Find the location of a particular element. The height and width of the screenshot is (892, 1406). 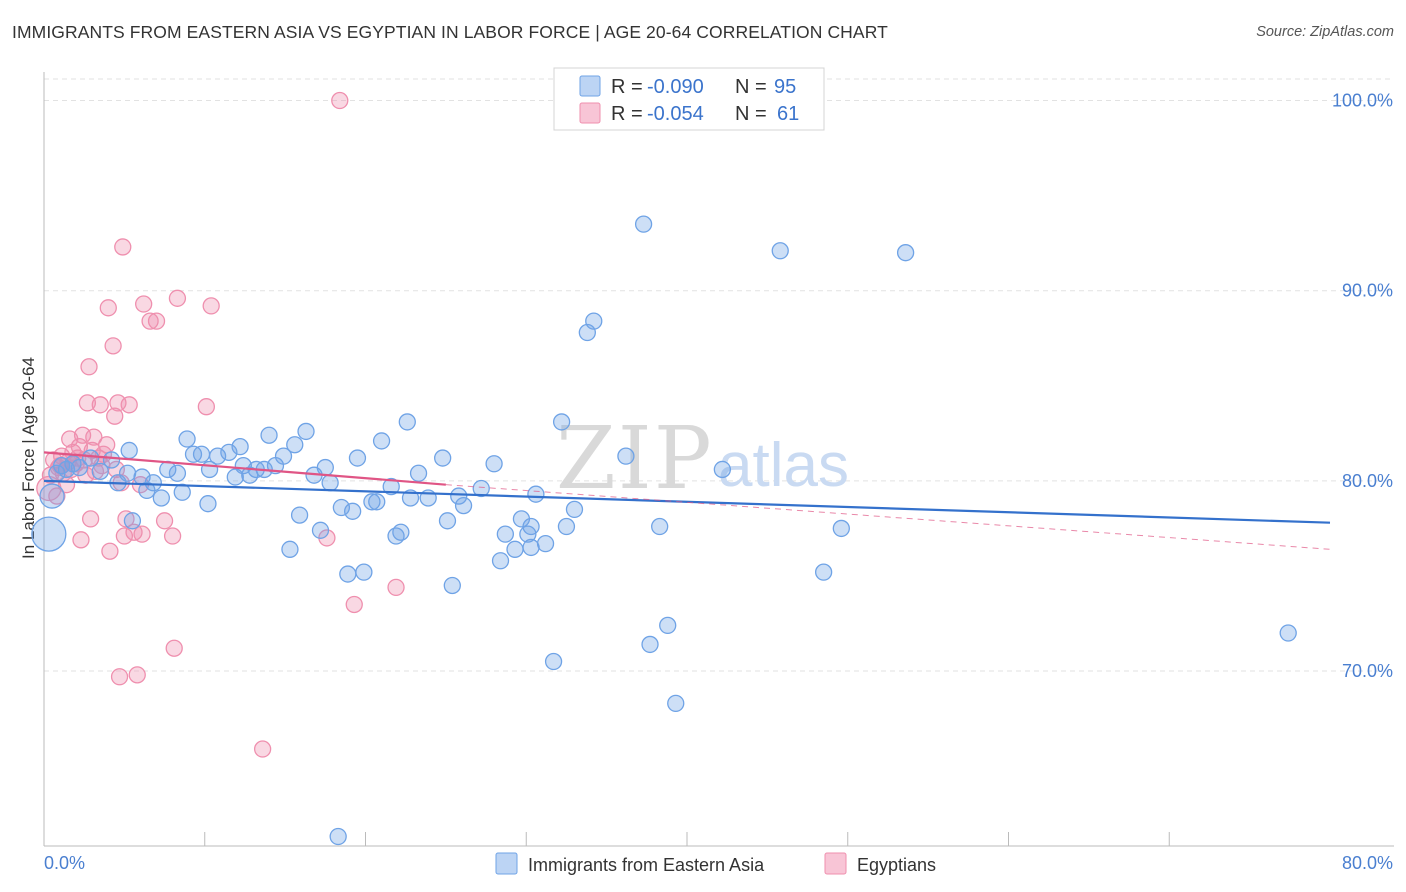

y-tick-labels: 70.0% 80.0% 90.0% 100.0% is located at coordinates (1362, 386).